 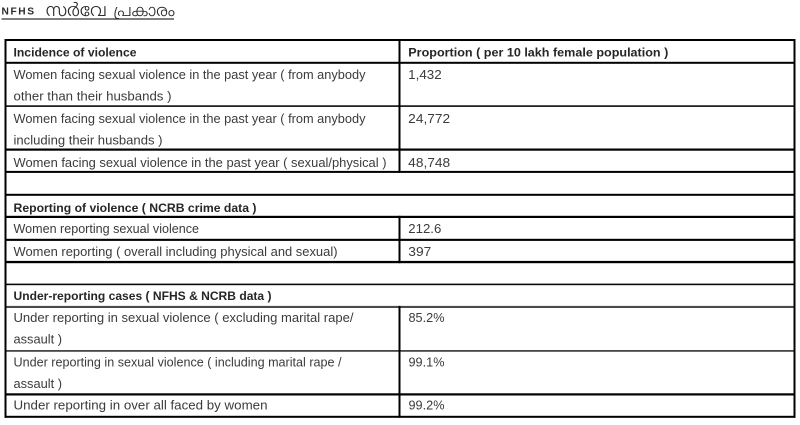 I want to click on svg-text: 397, so click(x=419, y=252).